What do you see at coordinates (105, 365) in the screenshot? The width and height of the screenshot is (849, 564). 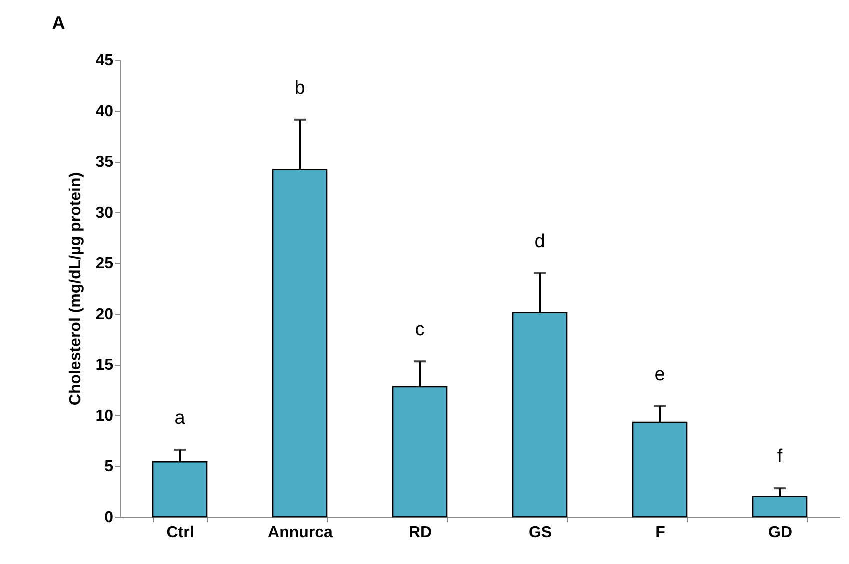 I see `y-tick-label: 15` at bounding box center [105, 365].